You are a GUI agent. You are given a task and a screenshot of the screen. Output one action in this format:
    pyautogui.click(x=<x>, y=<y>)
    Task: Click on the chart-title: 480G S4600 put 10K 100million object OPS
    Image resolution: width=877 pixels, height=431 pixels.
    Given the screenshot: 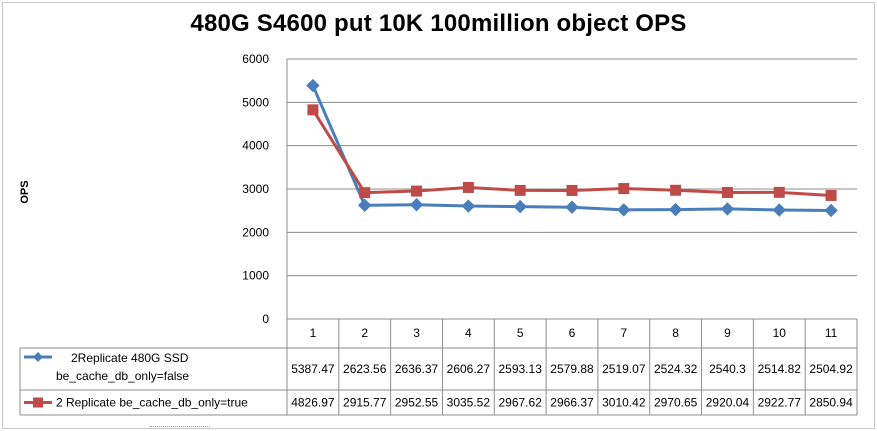 What is the action you would take?
    pyautogui.click(x=438, y=23)
    